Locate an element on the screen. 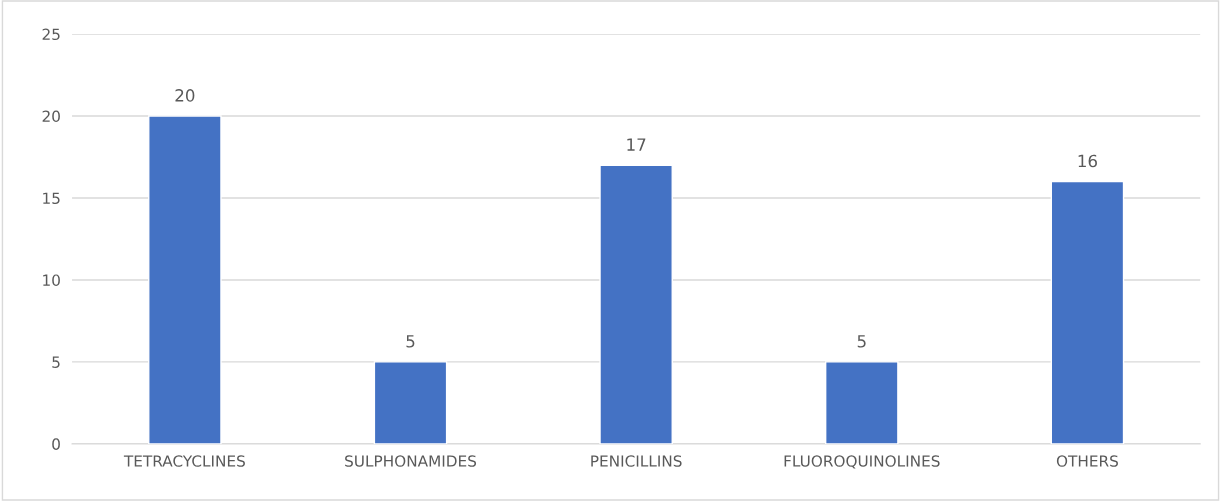 This screenshot has height=501, width=1221. data-label: 17 is located at coordinates (636, 144).